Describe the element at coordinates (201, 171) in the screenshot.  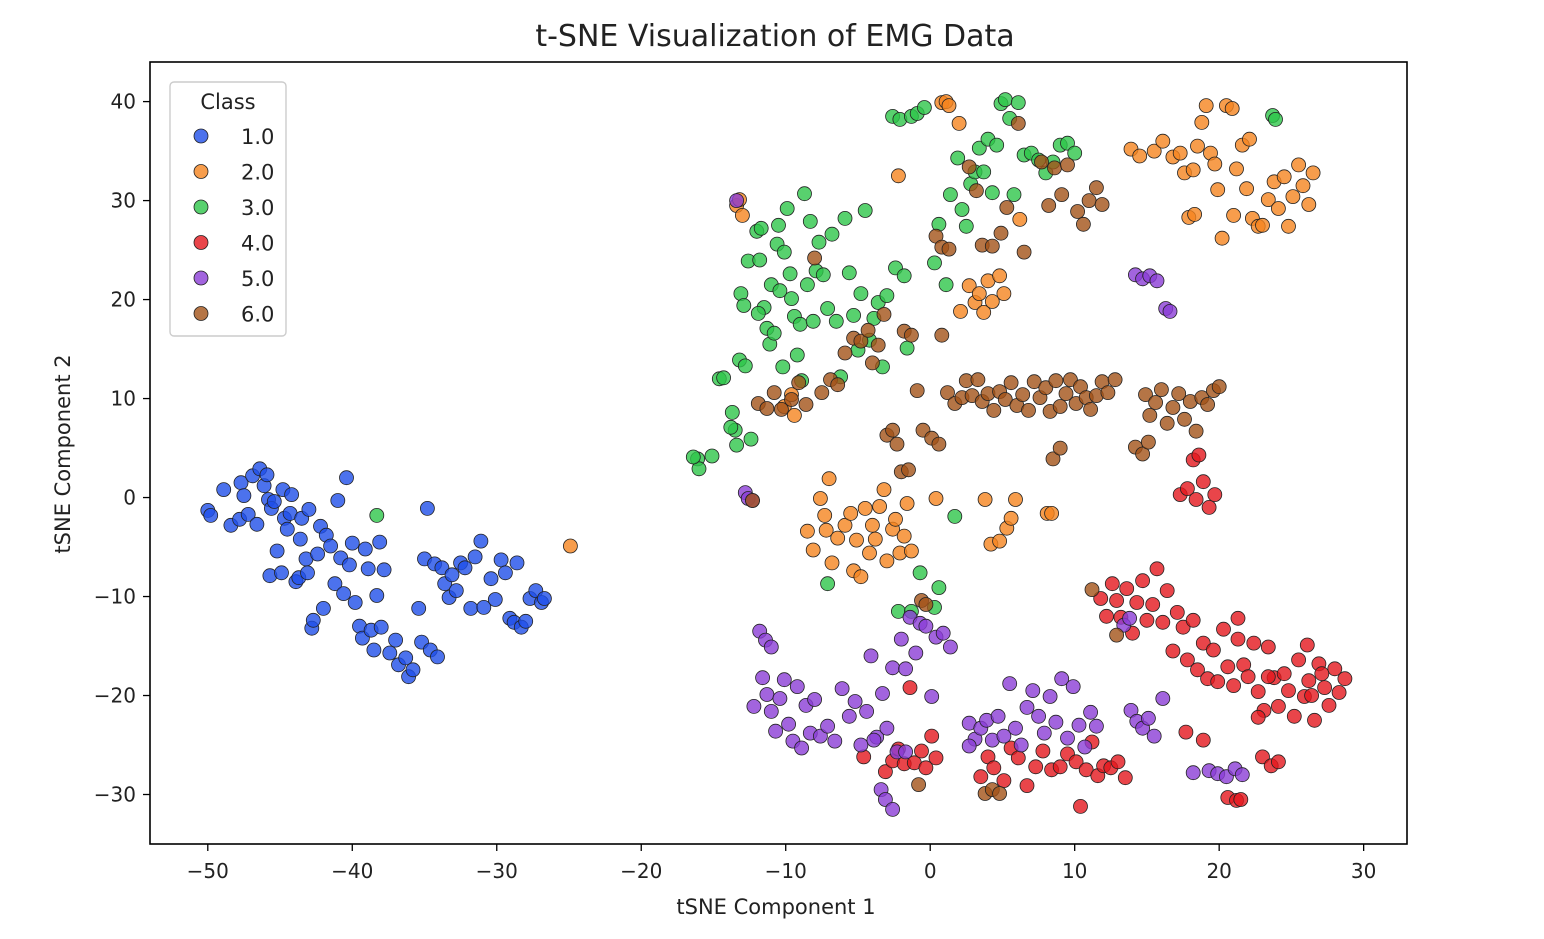
I see `legend-marker` at that location.